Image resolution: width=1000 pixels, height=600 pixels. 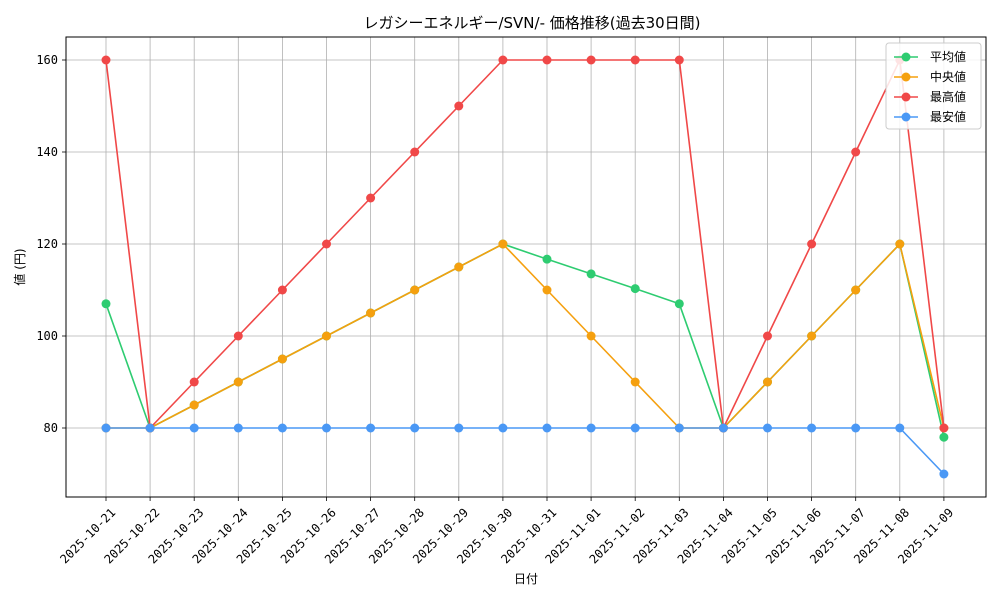 What do you see at coordinates (51, 428) in the screenshot?
I see `y-tick-label: 80` at bounding box center [51, 428].